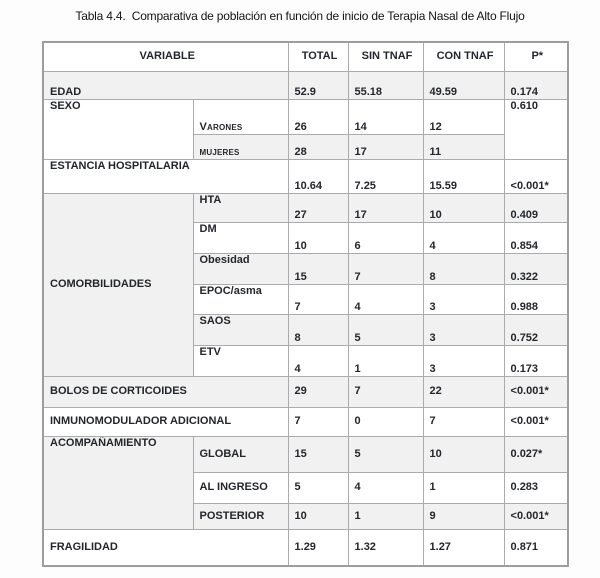  Describe the element at coordinates (385, 299) in the screenshot. I see `cell-epoc-sin: 4` at that location.